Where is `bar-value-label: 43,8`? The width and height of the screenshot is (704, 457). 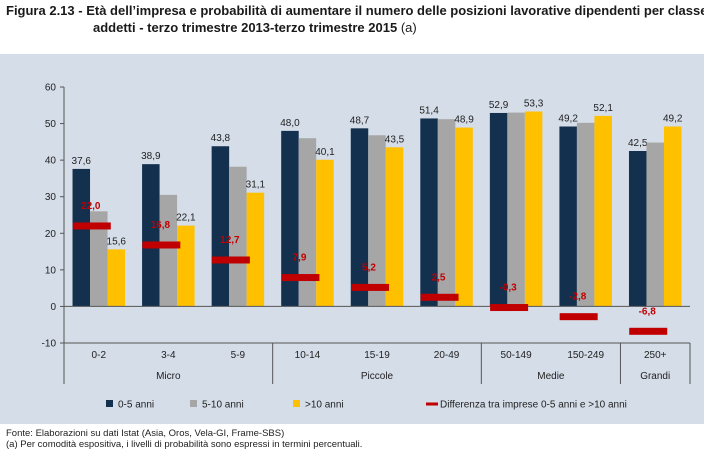 bar-value-label: 43,8 is located at coordinates (221, 138).